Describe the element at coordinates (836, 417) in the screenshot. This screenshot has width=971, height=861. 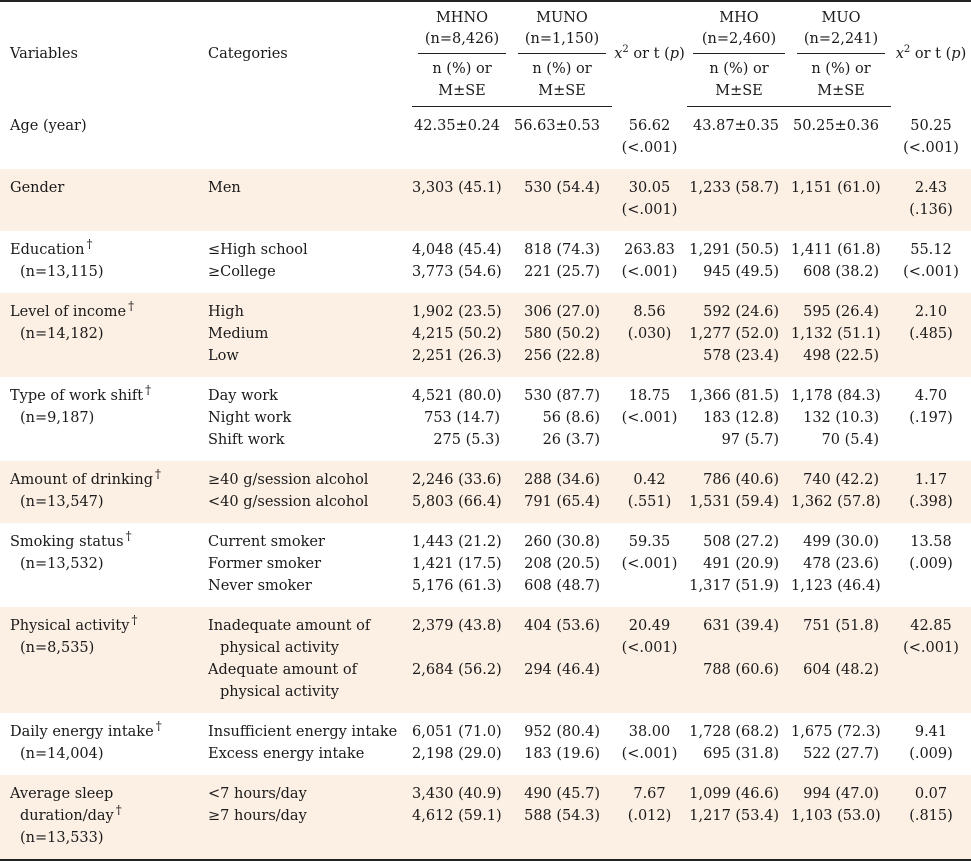
I see `cell-muo: 1,178 (84.3) 132 (10.3) 70 (5.4)` at that location.